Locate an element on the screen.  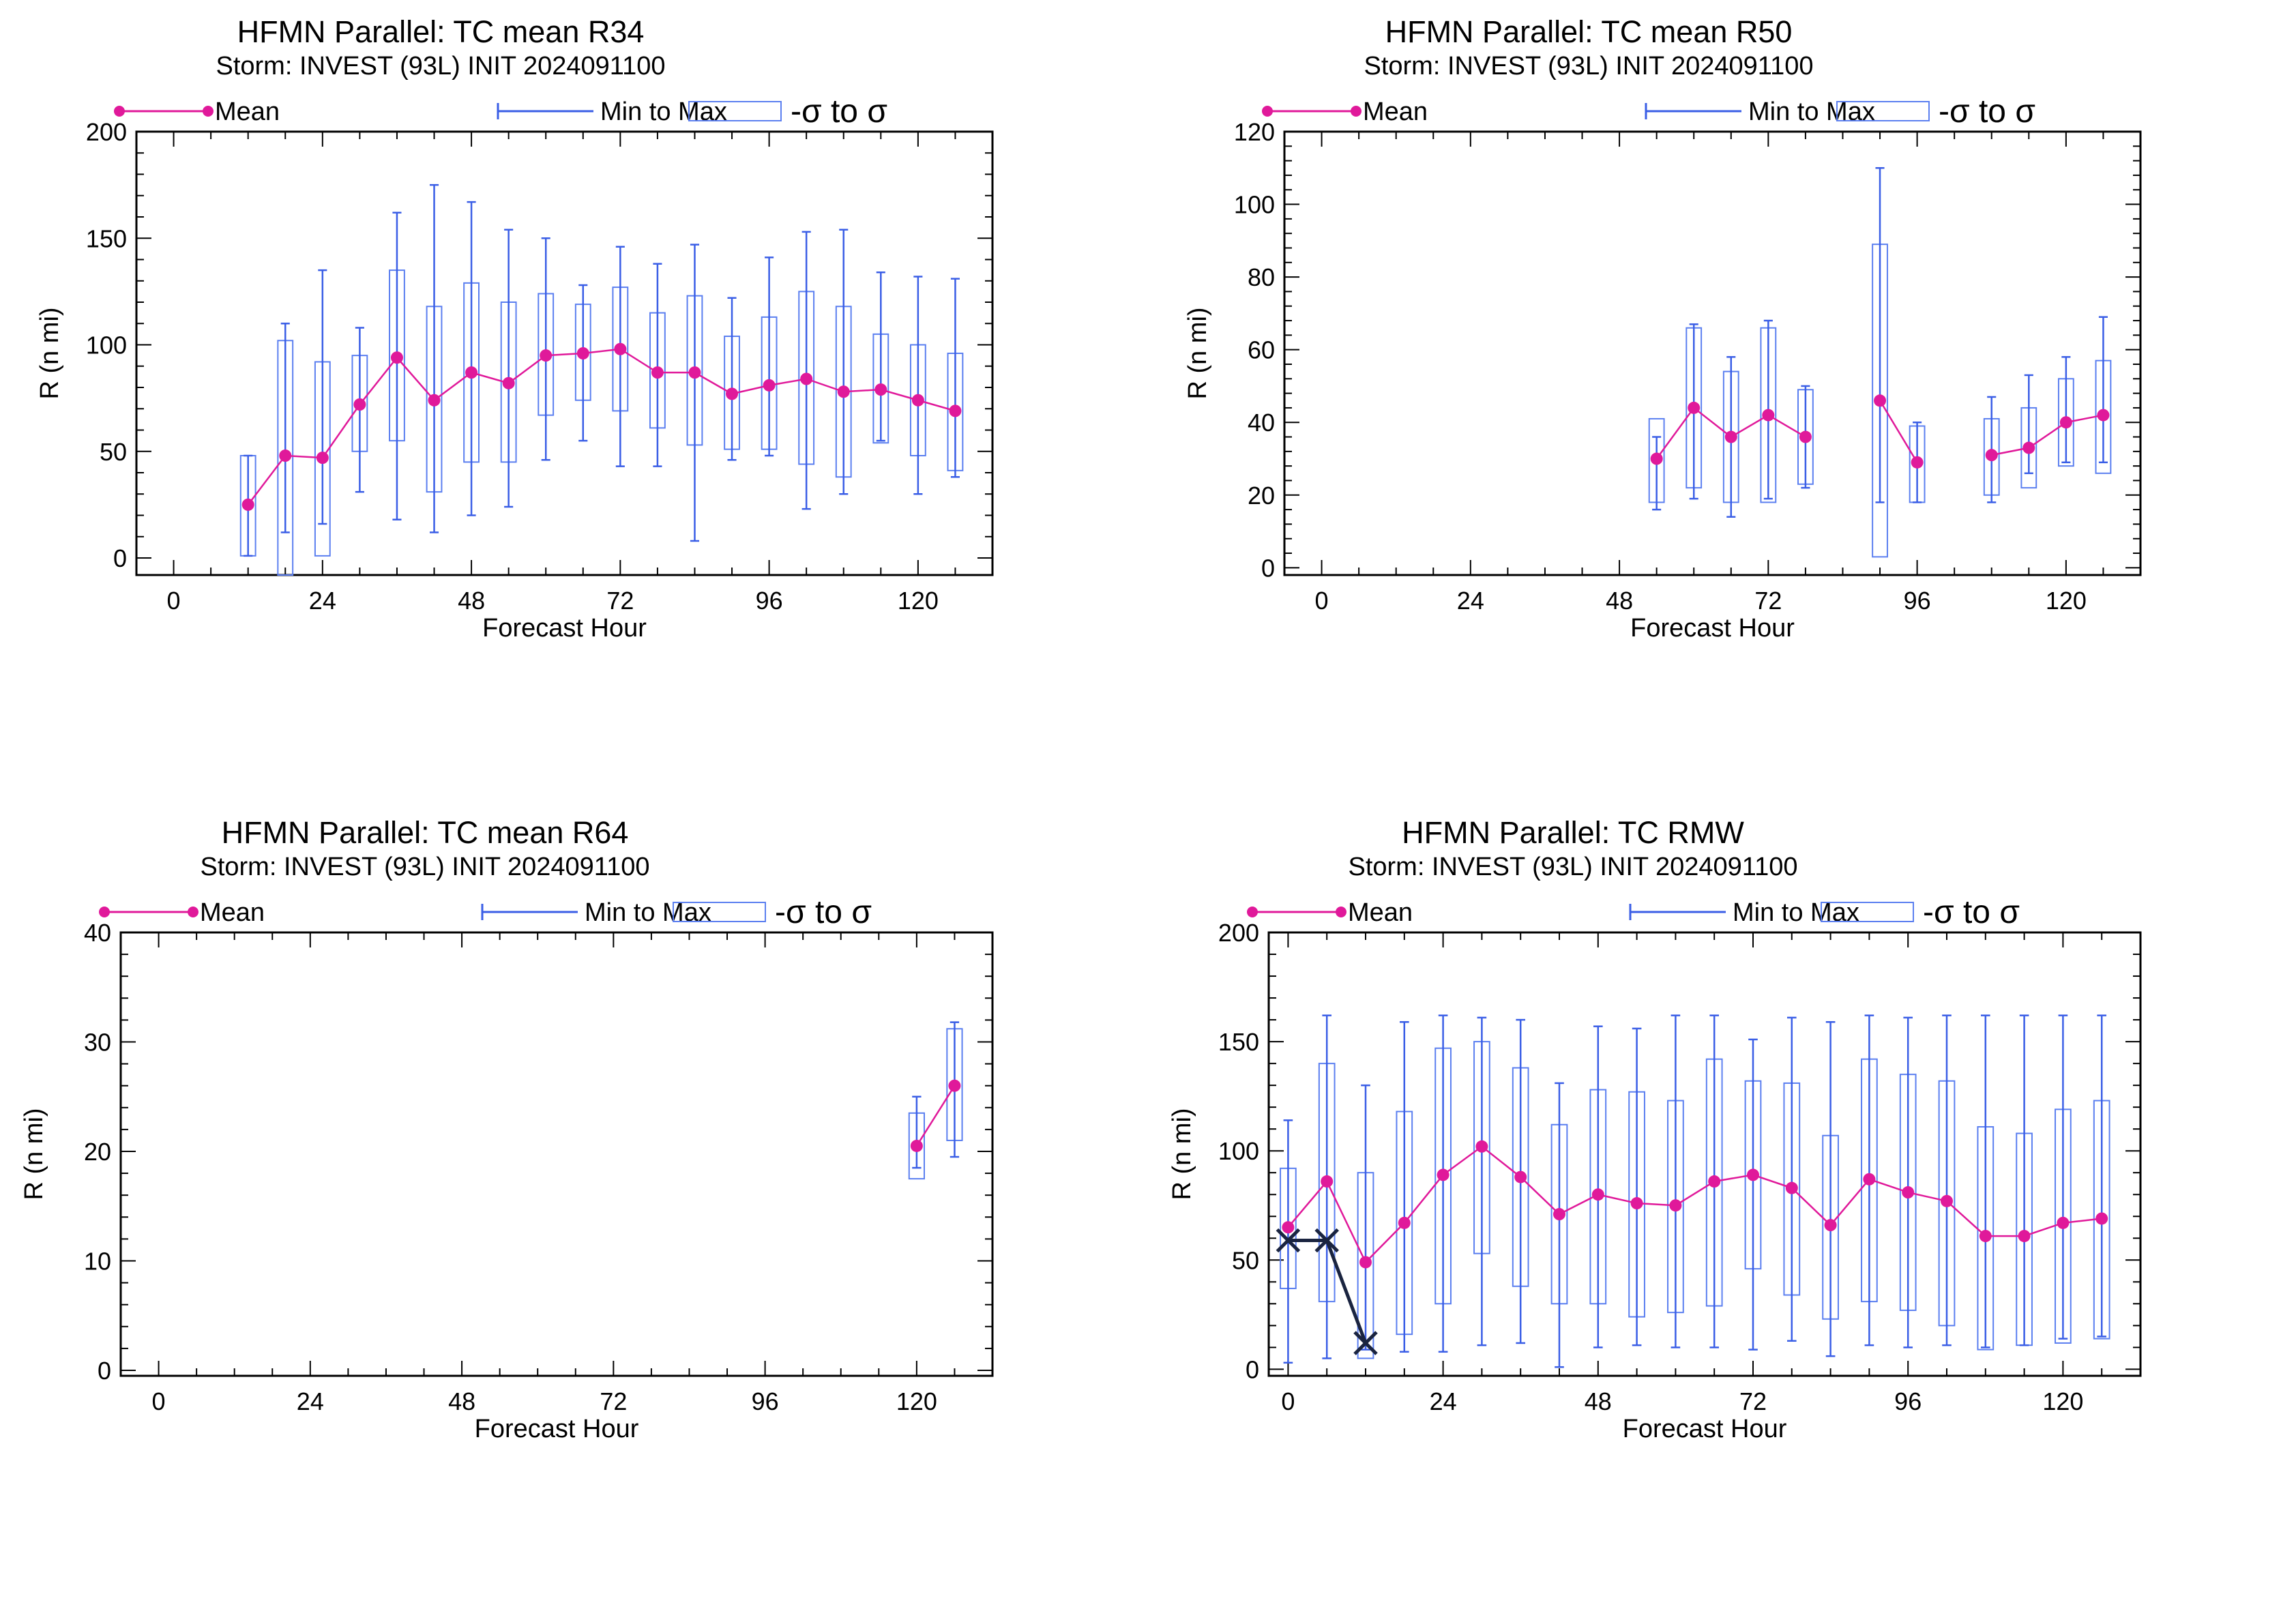
y-tick-label: 30 is located at coordinates (98, 1042).